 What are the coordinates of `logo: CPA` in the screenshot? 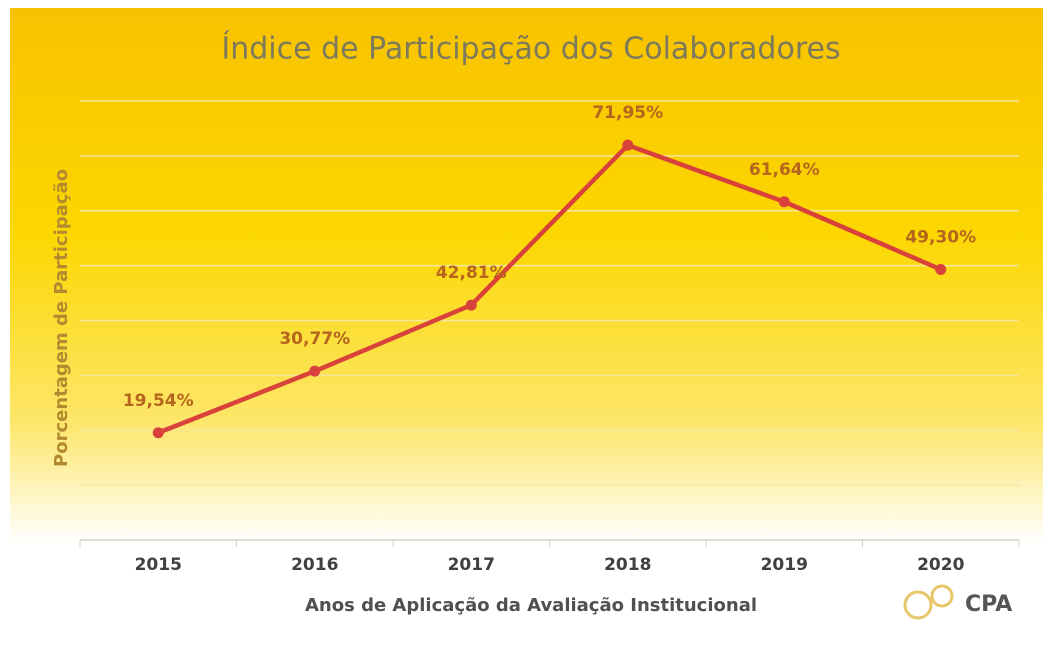 It's located at (957, 602).